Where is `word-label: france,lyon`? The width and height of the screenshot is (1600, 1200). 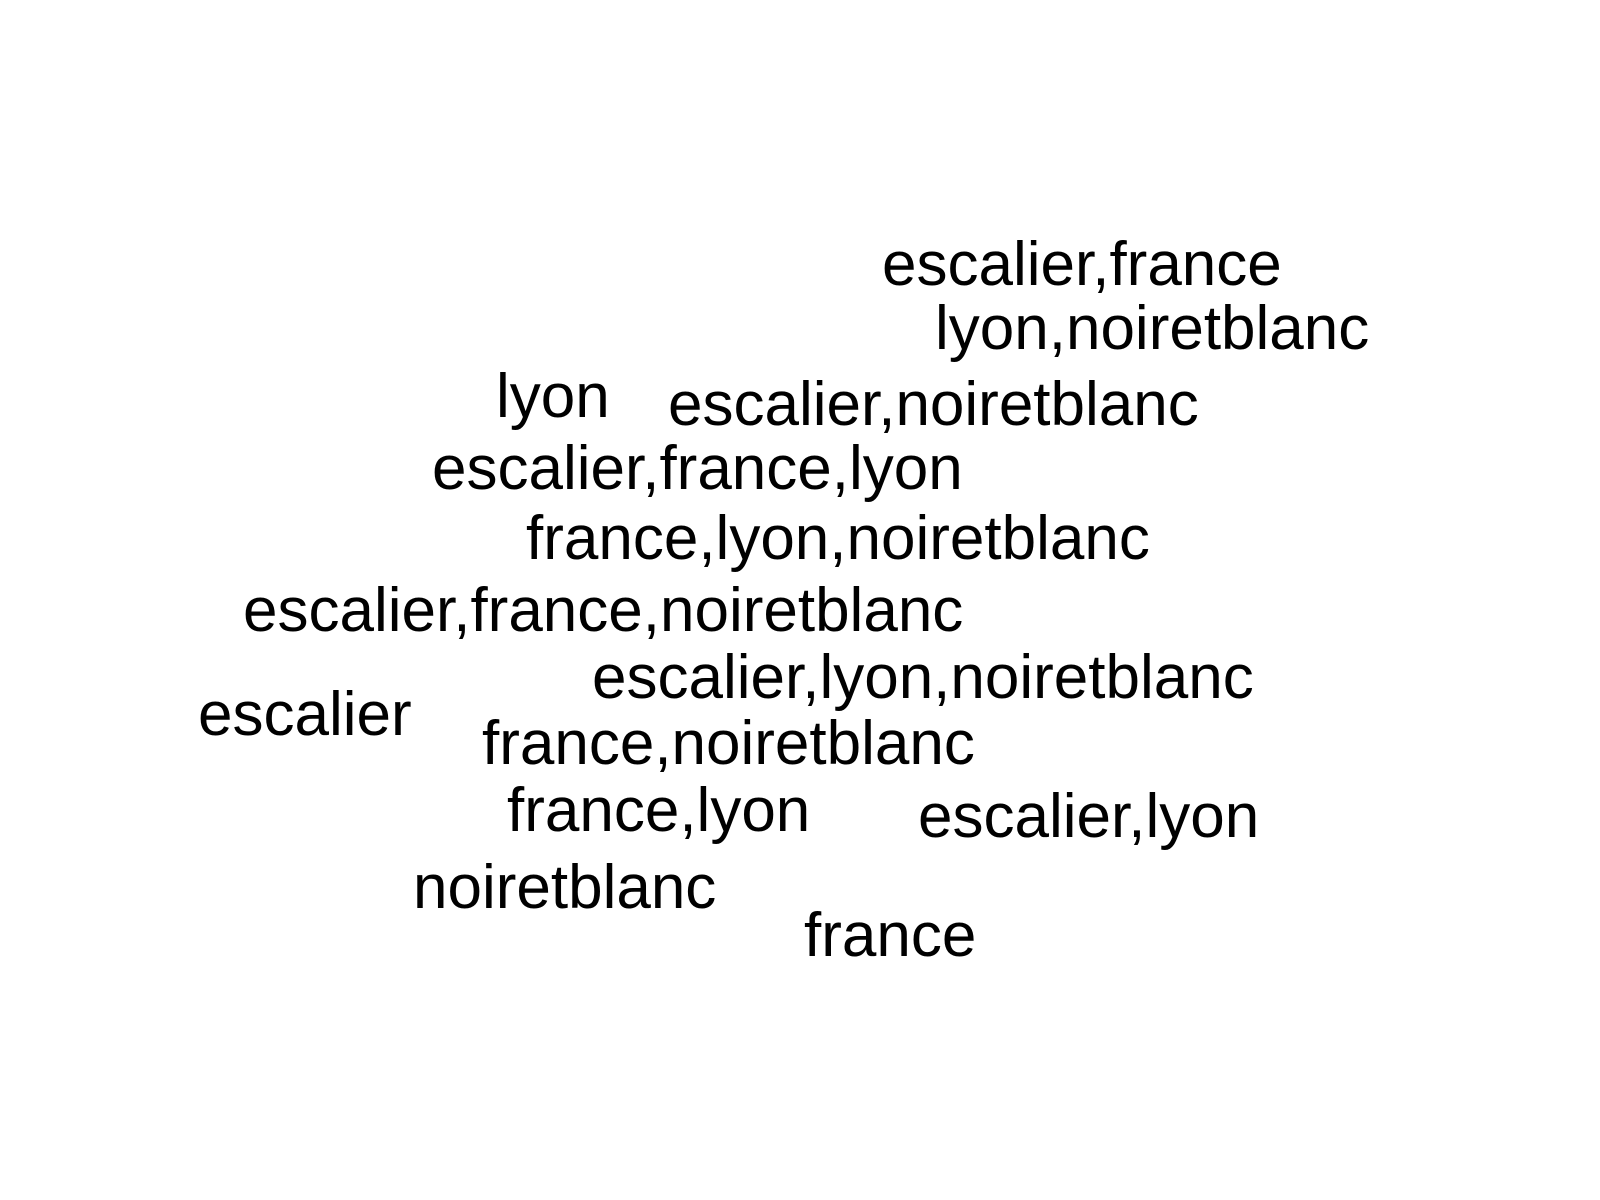
word-label: france,lyon is located at coordinates (659, 810).